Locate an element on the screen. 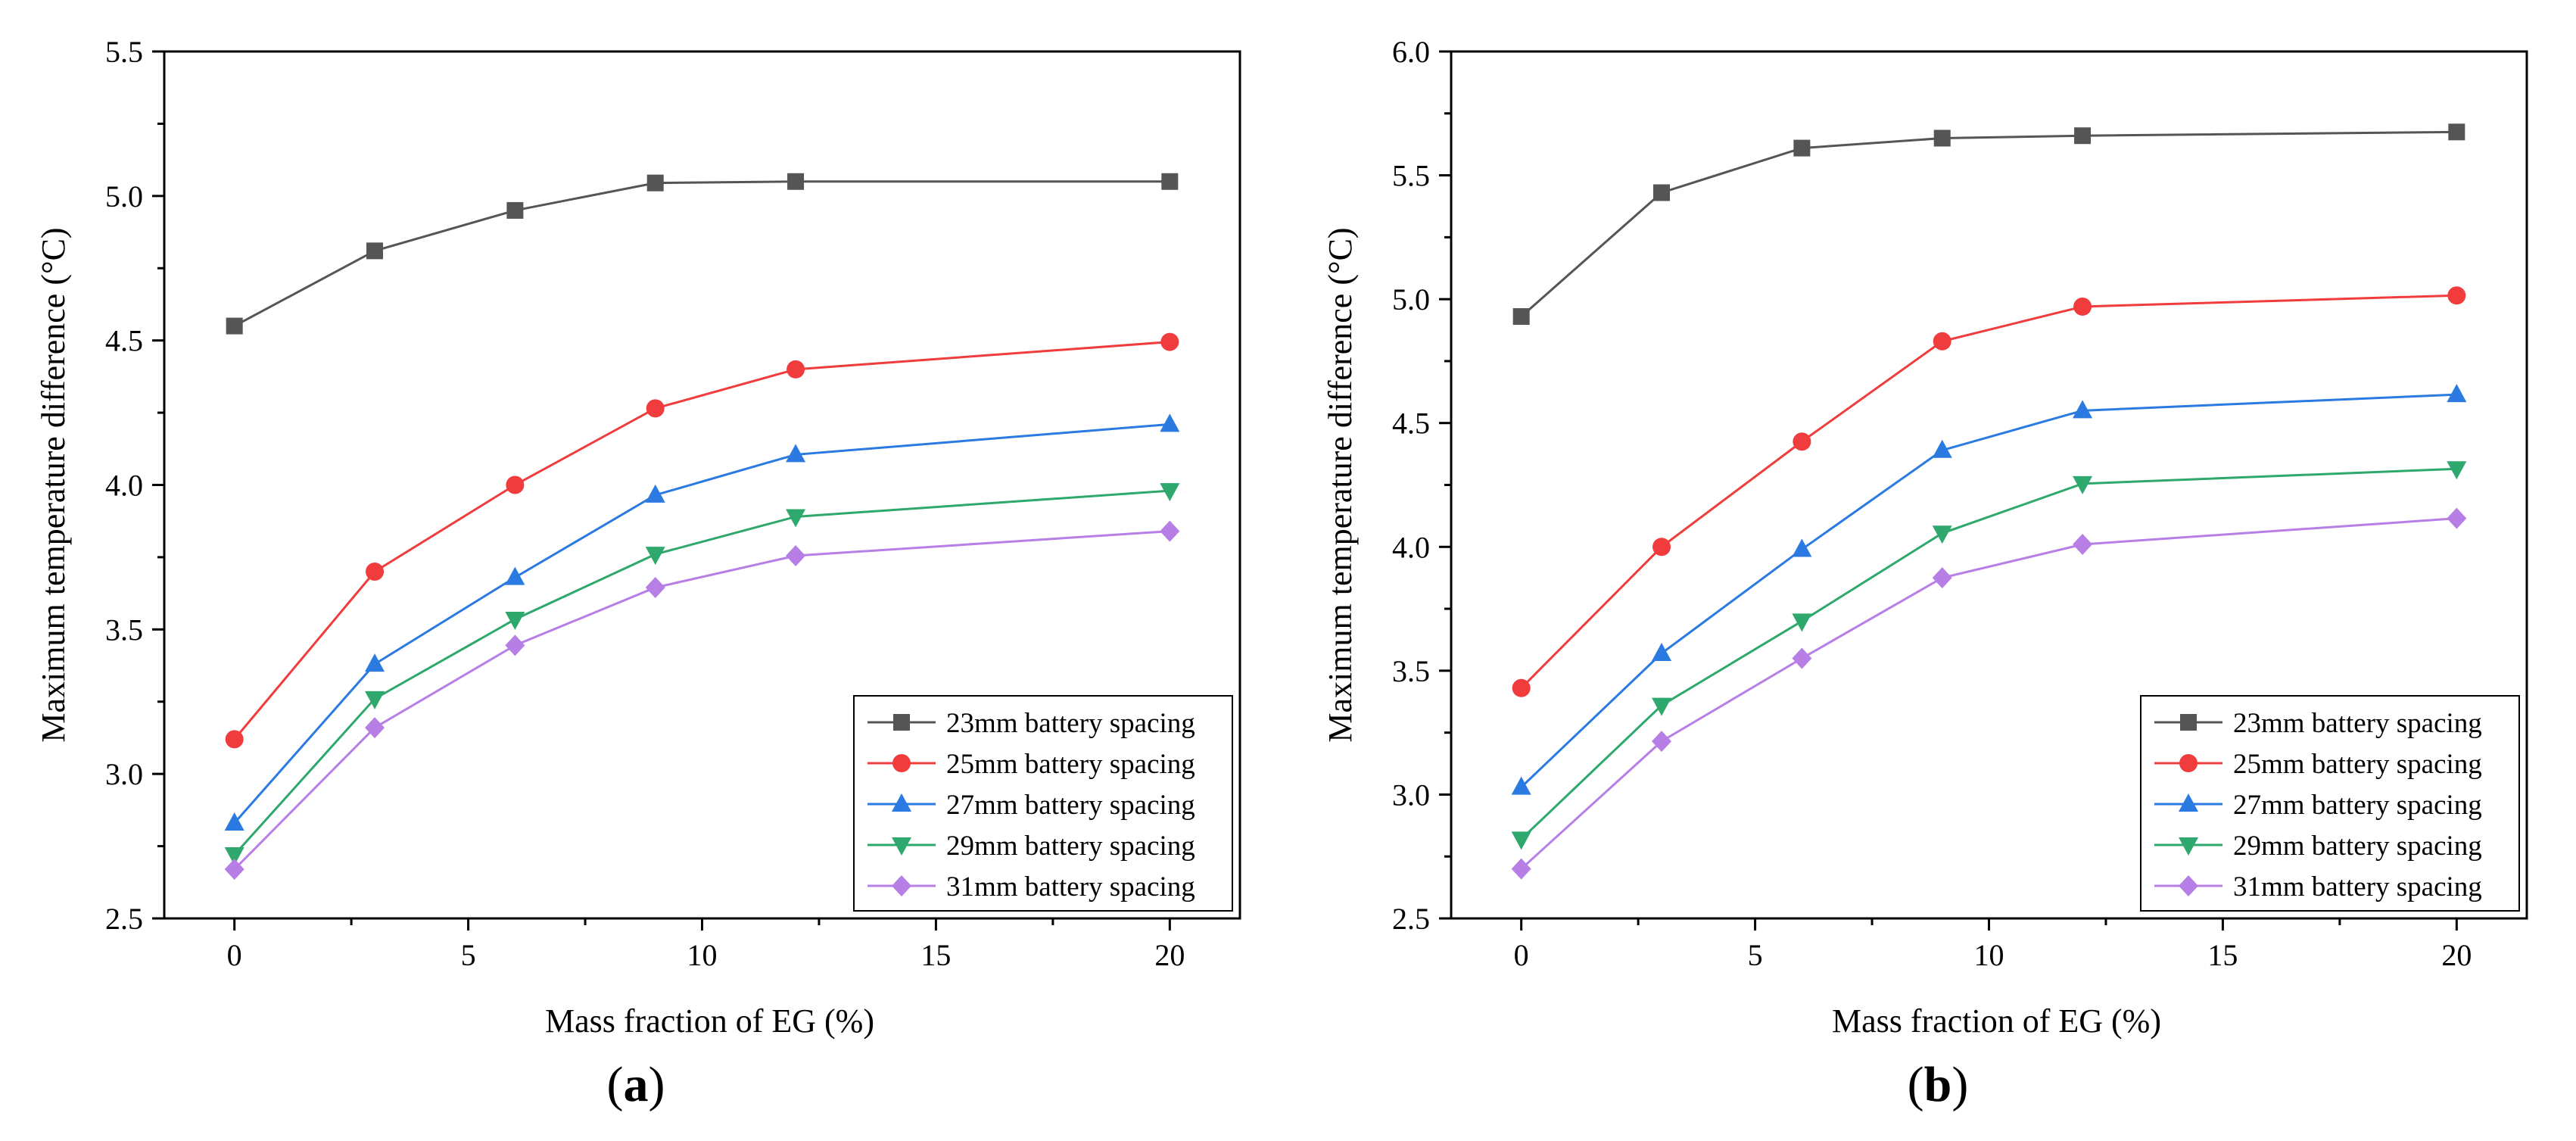  x-axis-label: Mass fraction of EG (%) is located at coordinates (709, 1021).